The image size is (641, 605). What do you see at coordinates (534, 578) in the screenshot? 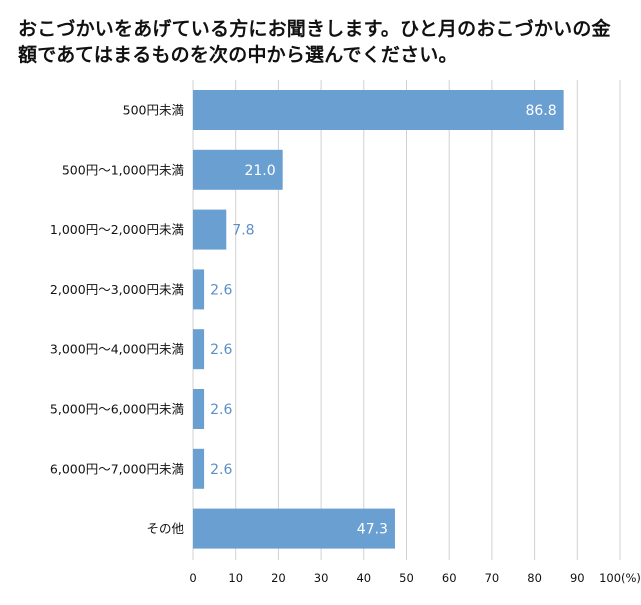
I see `x-tick-label: 80` at bounding box center [534, 578].